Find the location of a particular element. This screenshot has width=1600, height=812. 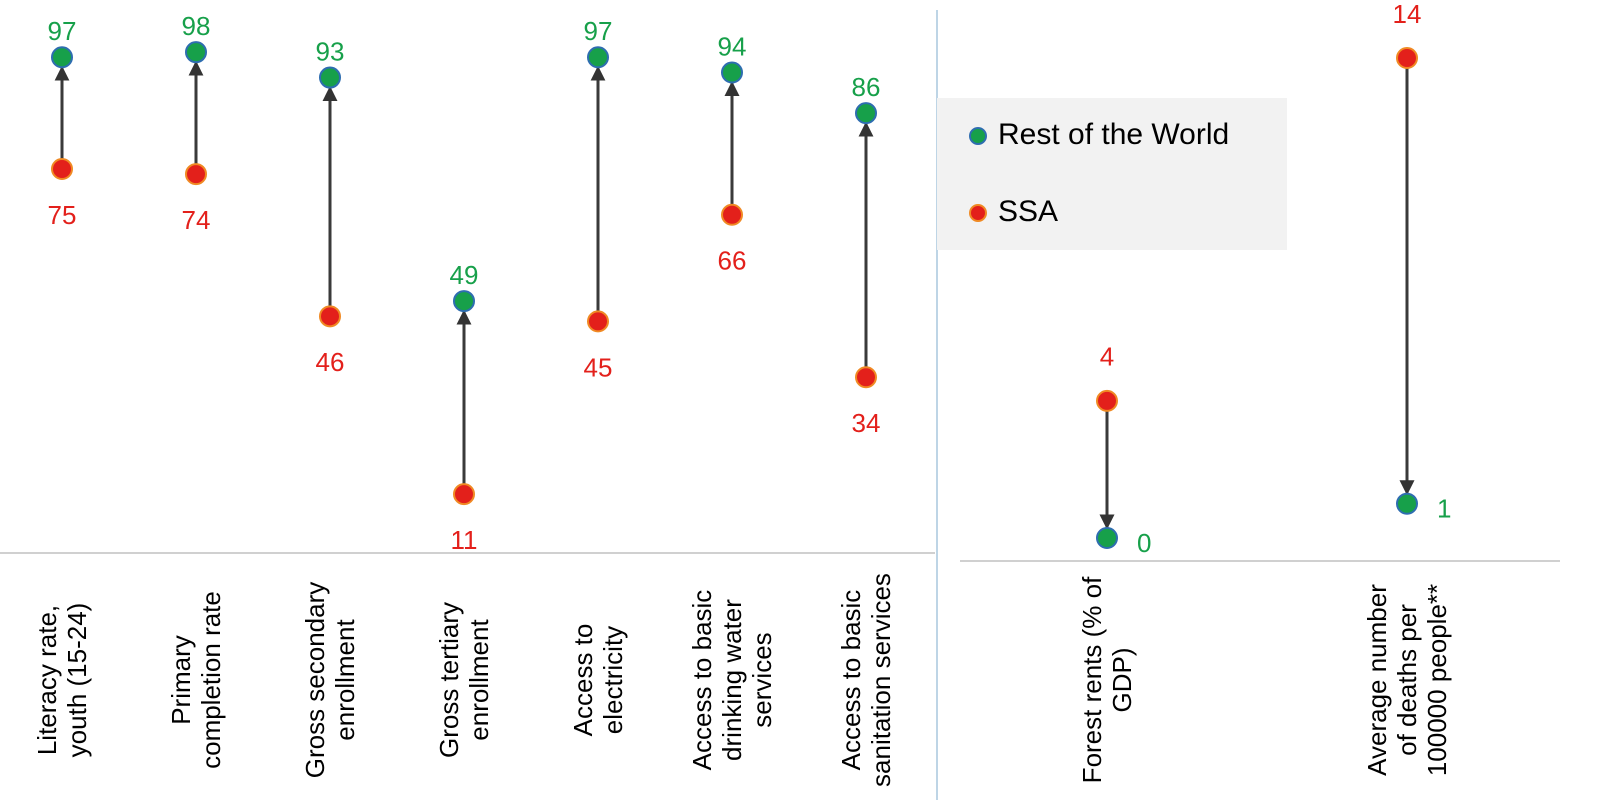

value-label: 1 is located at coordinates (1444, 509).